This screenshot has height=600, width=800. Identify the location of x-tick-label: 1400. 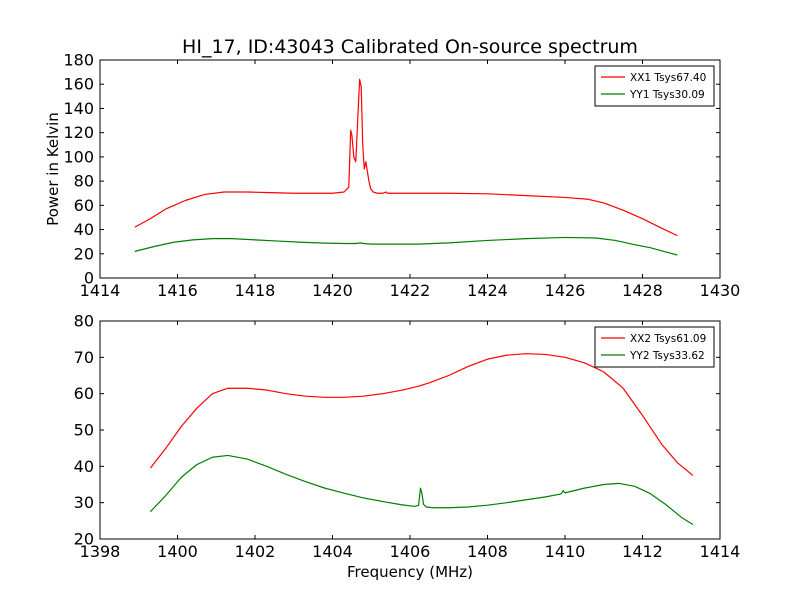
(177, 551).